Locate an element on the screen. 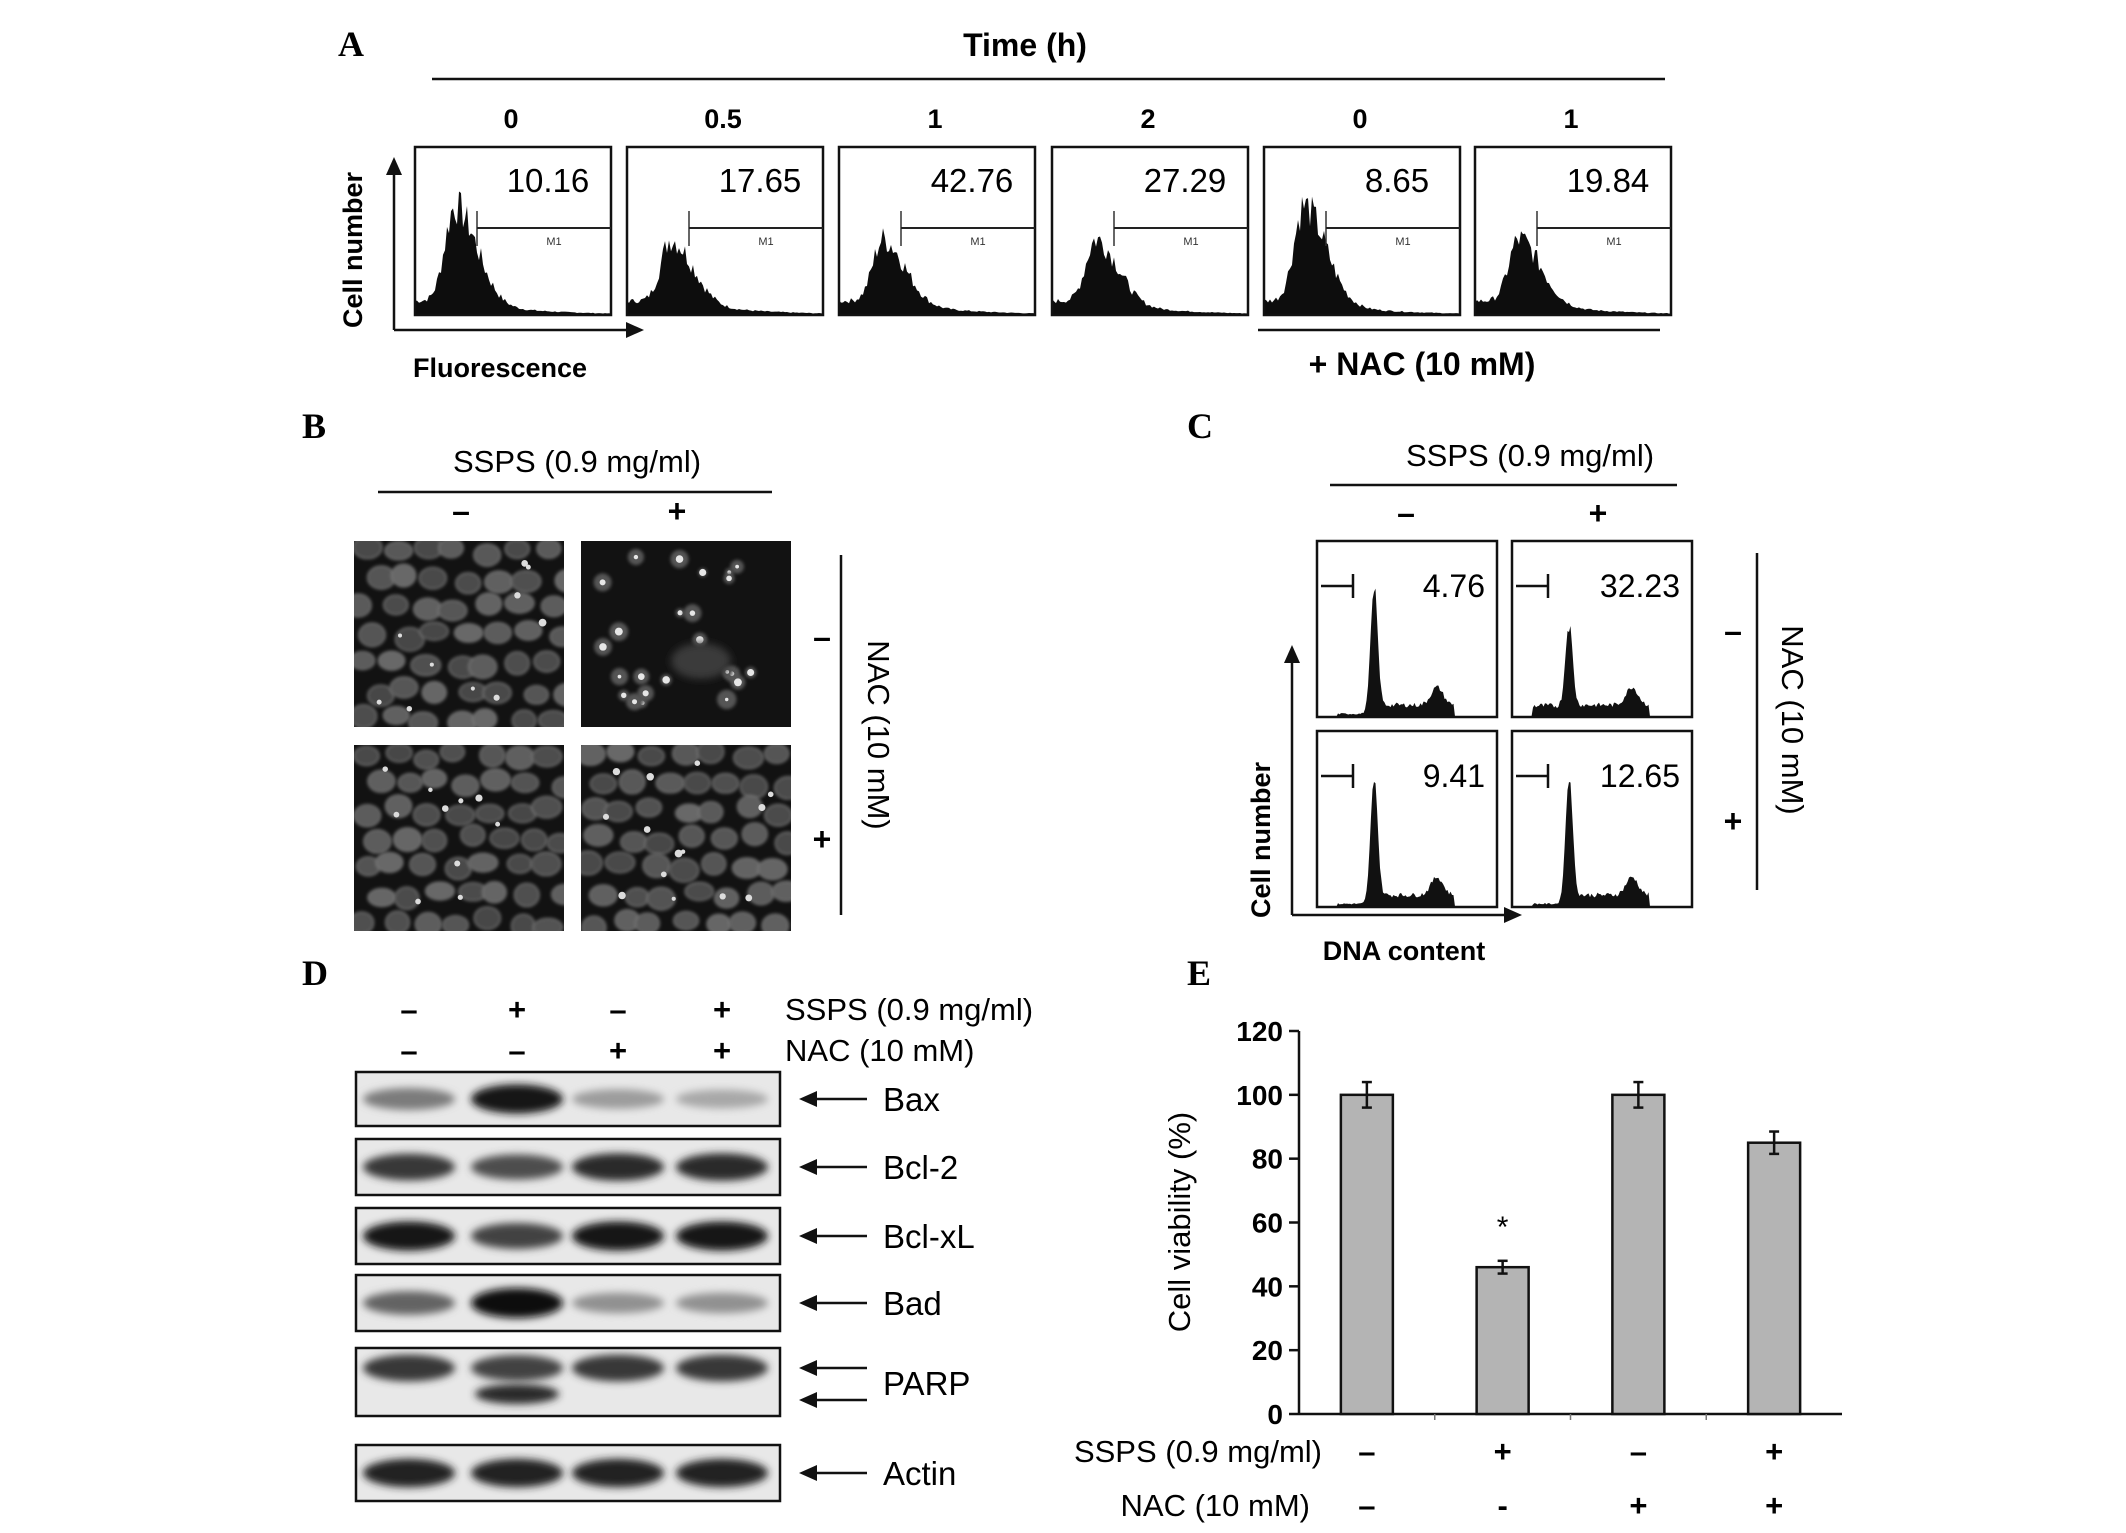  y-tick-label: 100 is located at coordinates (1259, 1095).